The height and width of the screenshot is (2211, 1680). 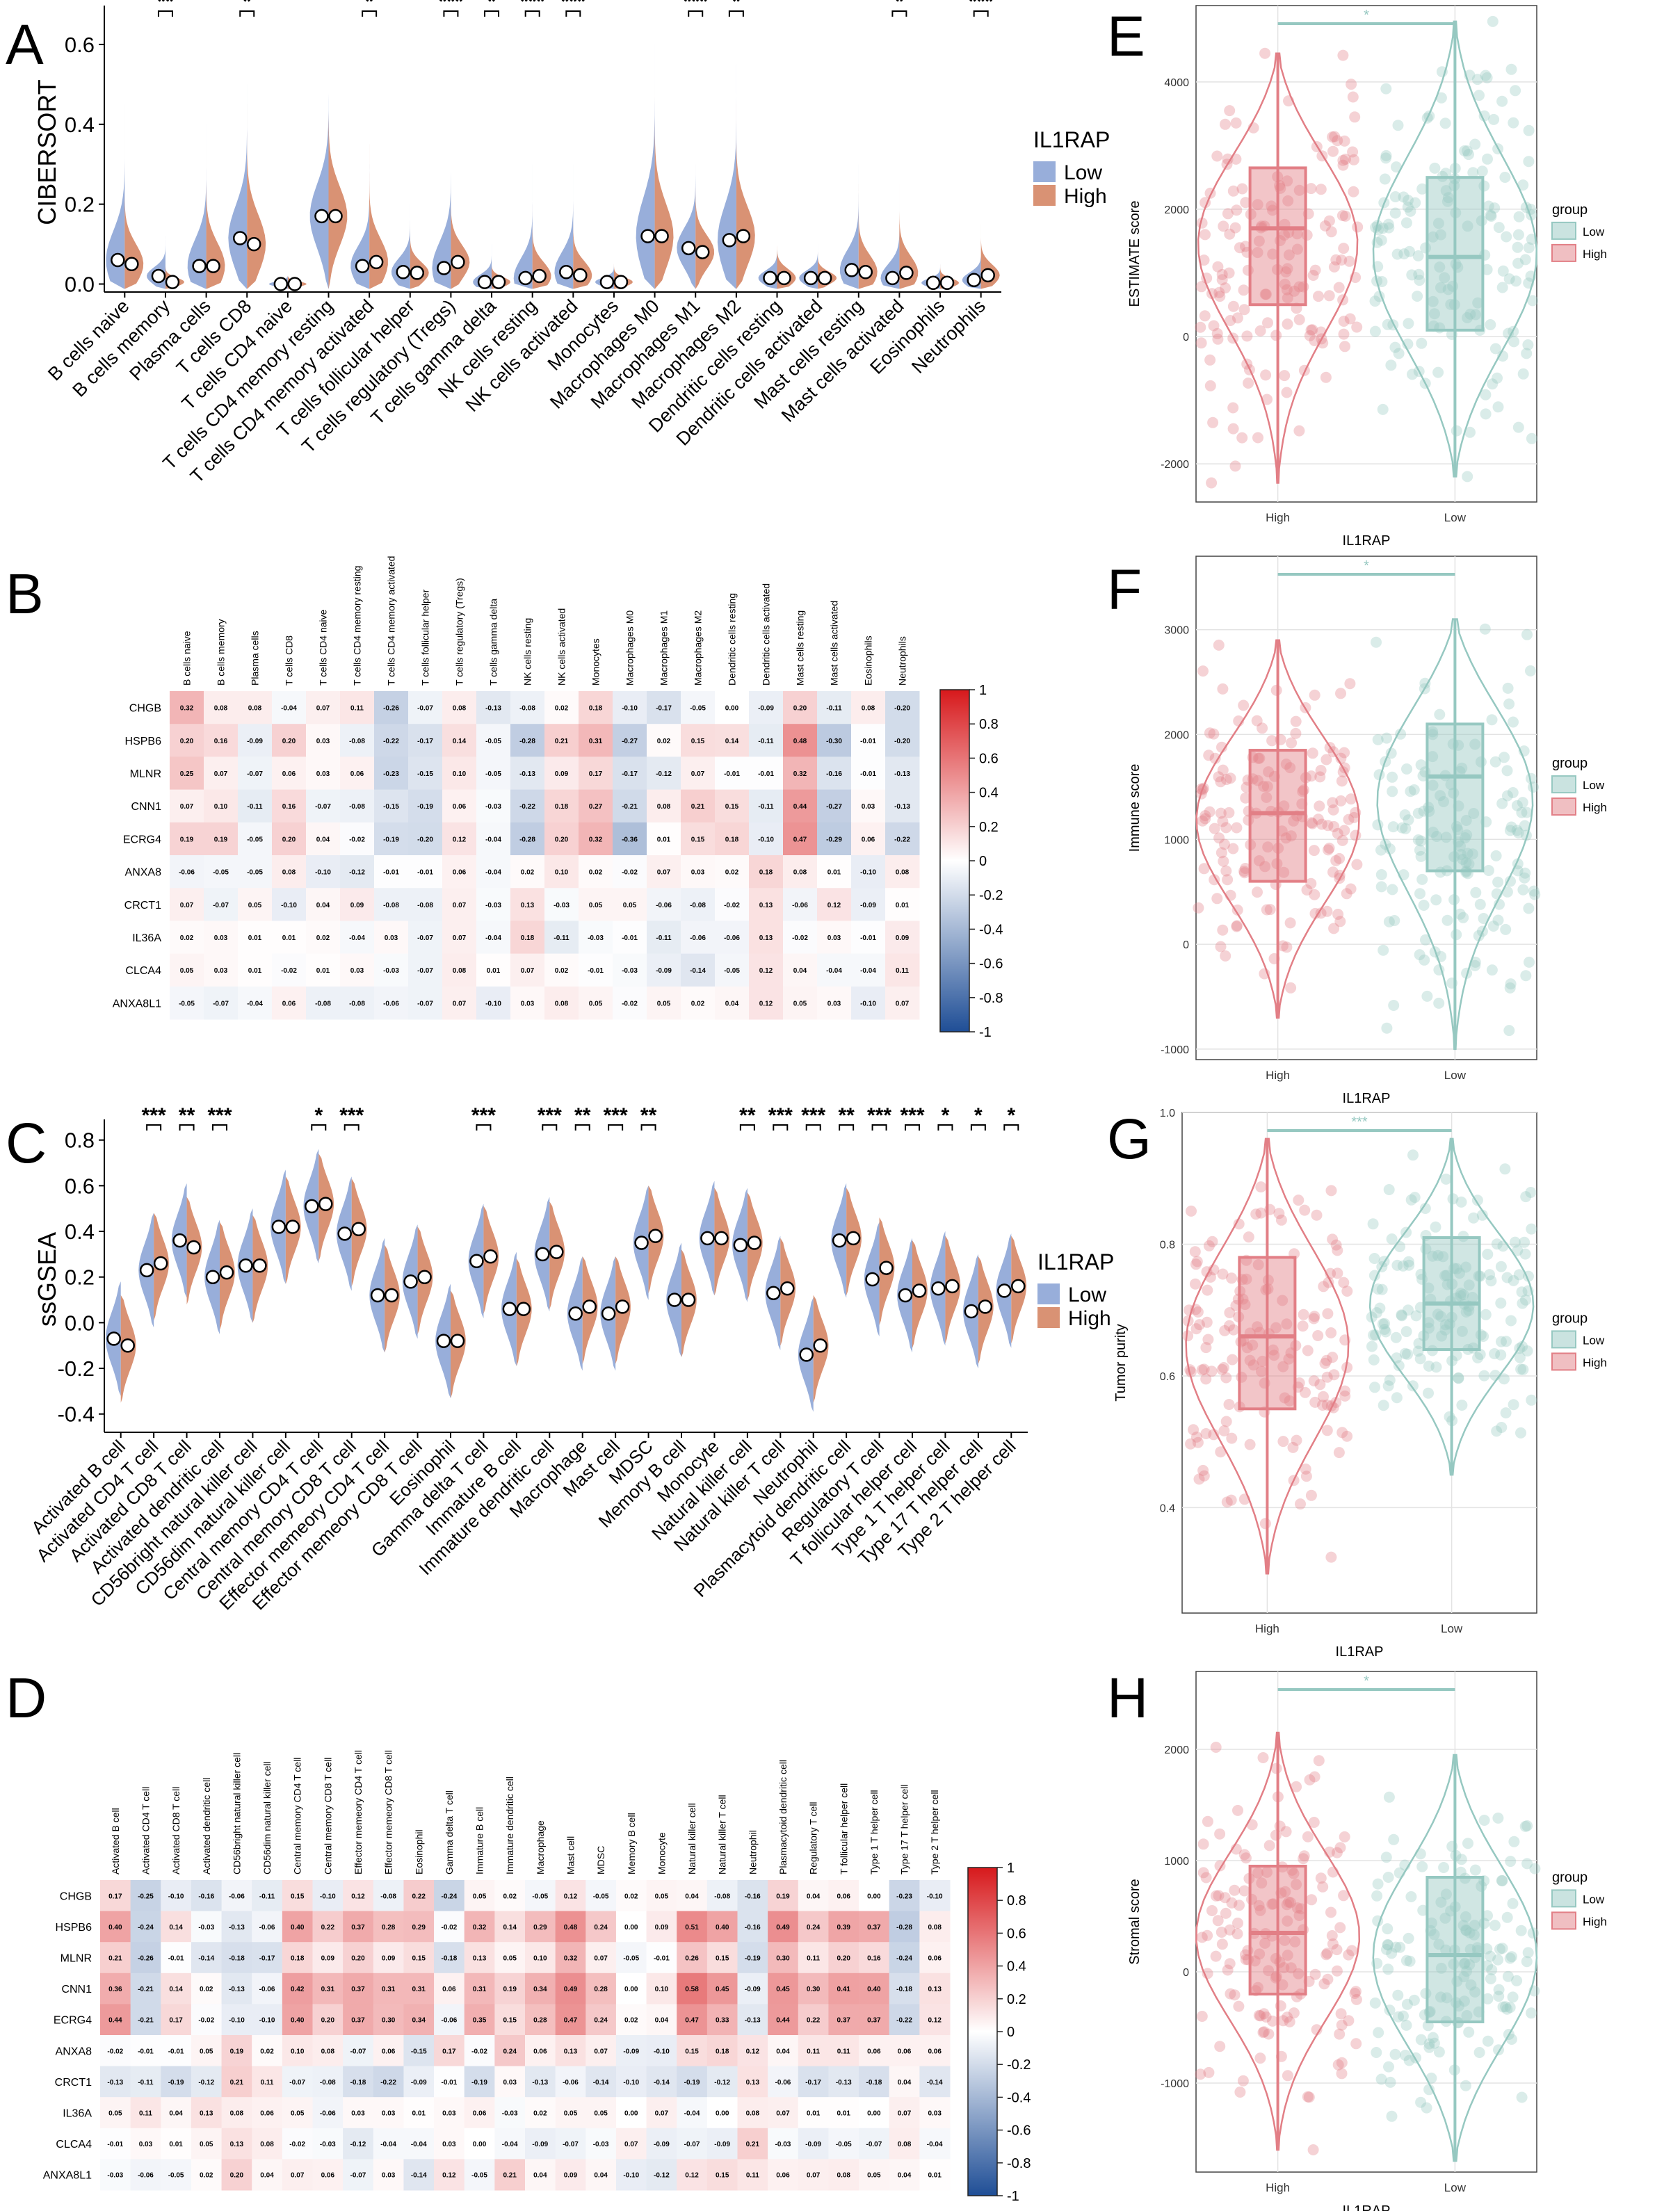 I want to click on median-point-low, so click(x=905, y=1295).